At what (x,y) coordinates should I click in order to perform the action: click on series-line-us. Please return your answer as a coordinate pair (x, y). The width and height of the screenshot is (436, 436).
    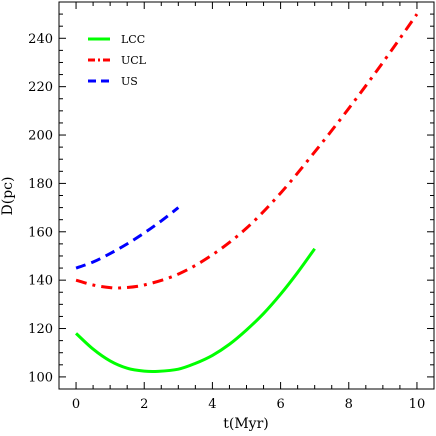
    Looking at the image, I should click on (127, 238).